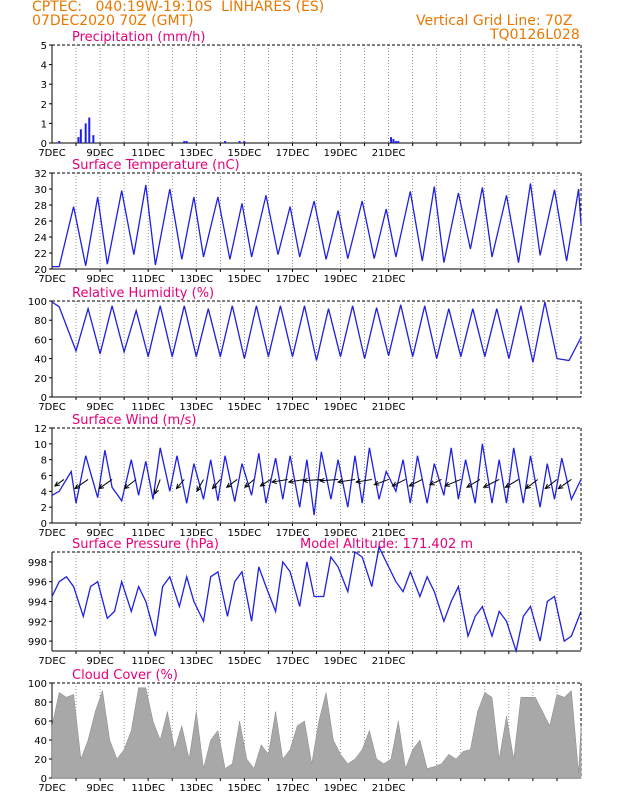  What do you see at coordinates (40, 340) in the screenshot?
I see `y-tick-label: 60` at bounding box center [40, 340].